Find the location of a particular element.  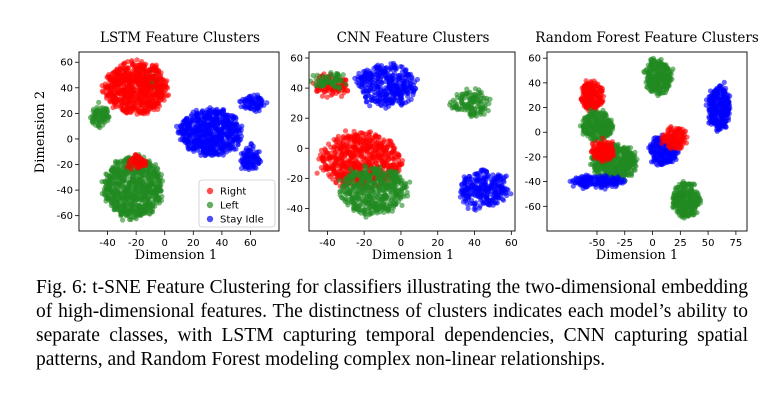

legend-label: Right is located at coordinates (233, 192).